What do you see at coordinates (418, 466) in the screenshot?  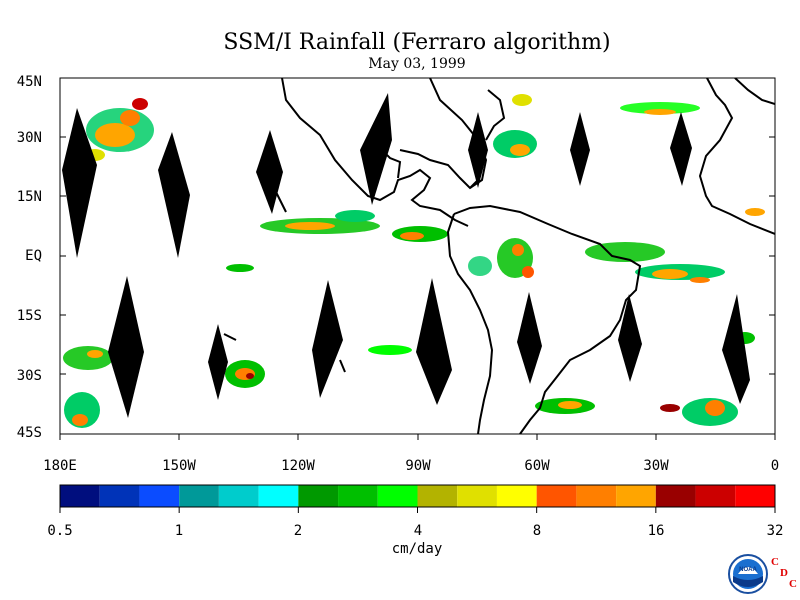 I see `lon-label-90w: 90W` at bounding box center [418, 466].